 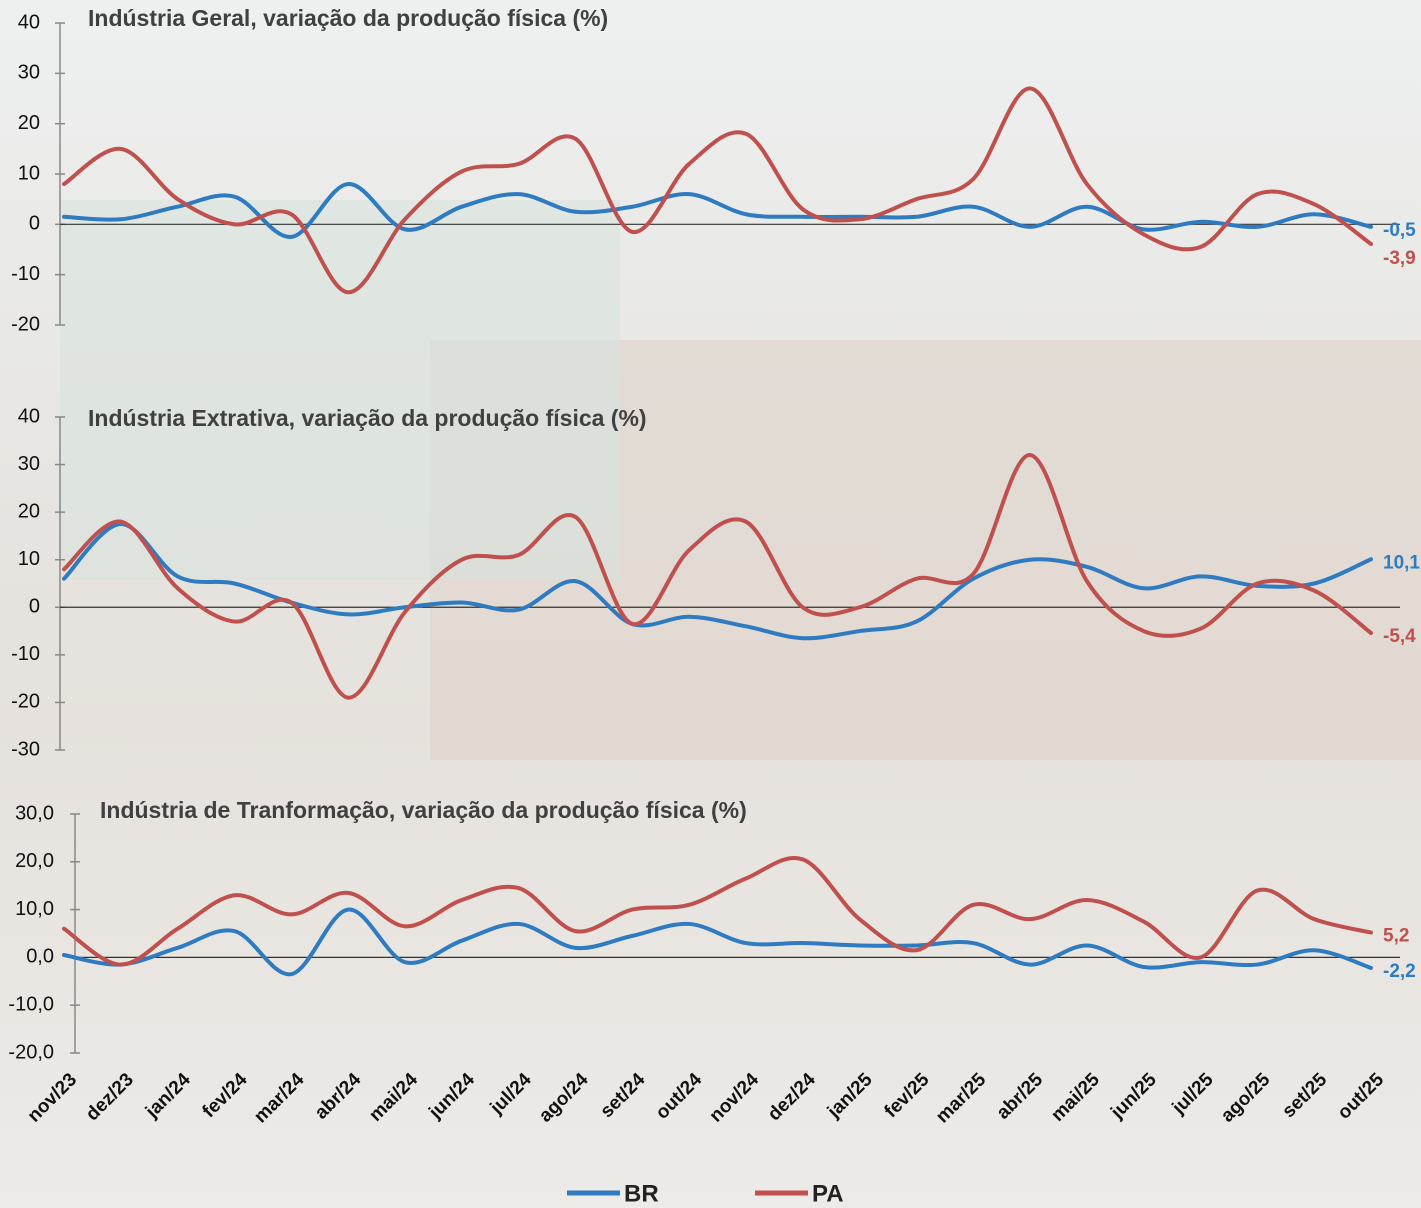 What do you see at coordinates (25, 749) in the screenshot?
I see `y-tick-label: -30` at bounding box center [25, 749].